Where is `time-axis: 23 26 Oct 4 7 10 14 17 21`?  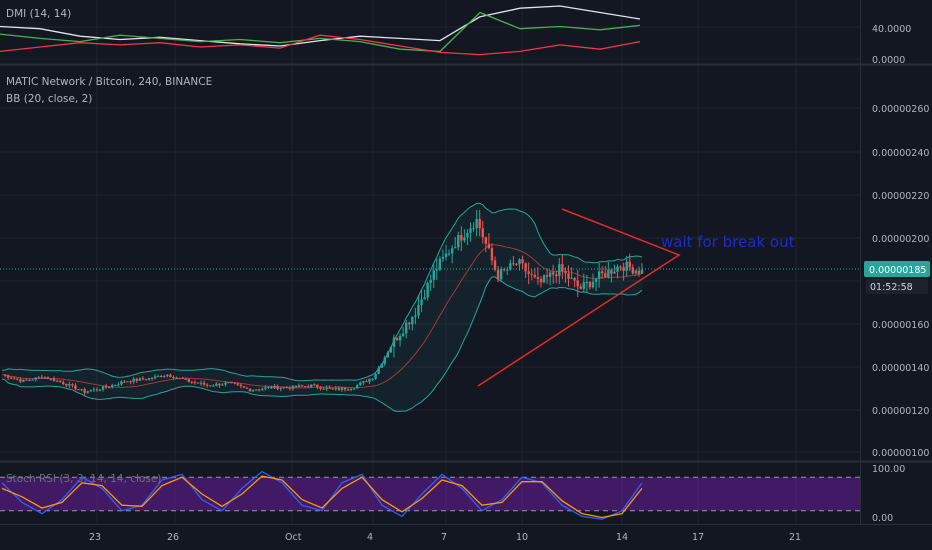
time-axis: 23 26 Oct 4 7 10 14 17 21 is located at coordinates (445, 537).